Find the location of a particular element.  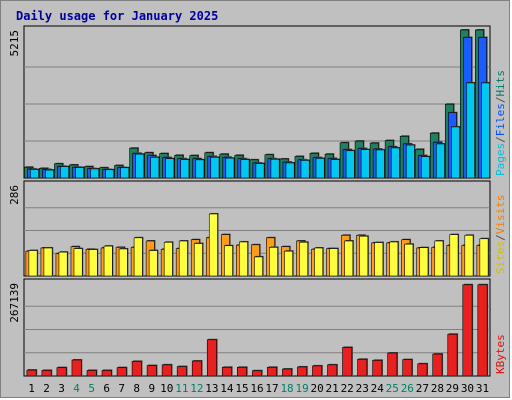

bar-pages-day-4-body is located at coordinates (80, 173).